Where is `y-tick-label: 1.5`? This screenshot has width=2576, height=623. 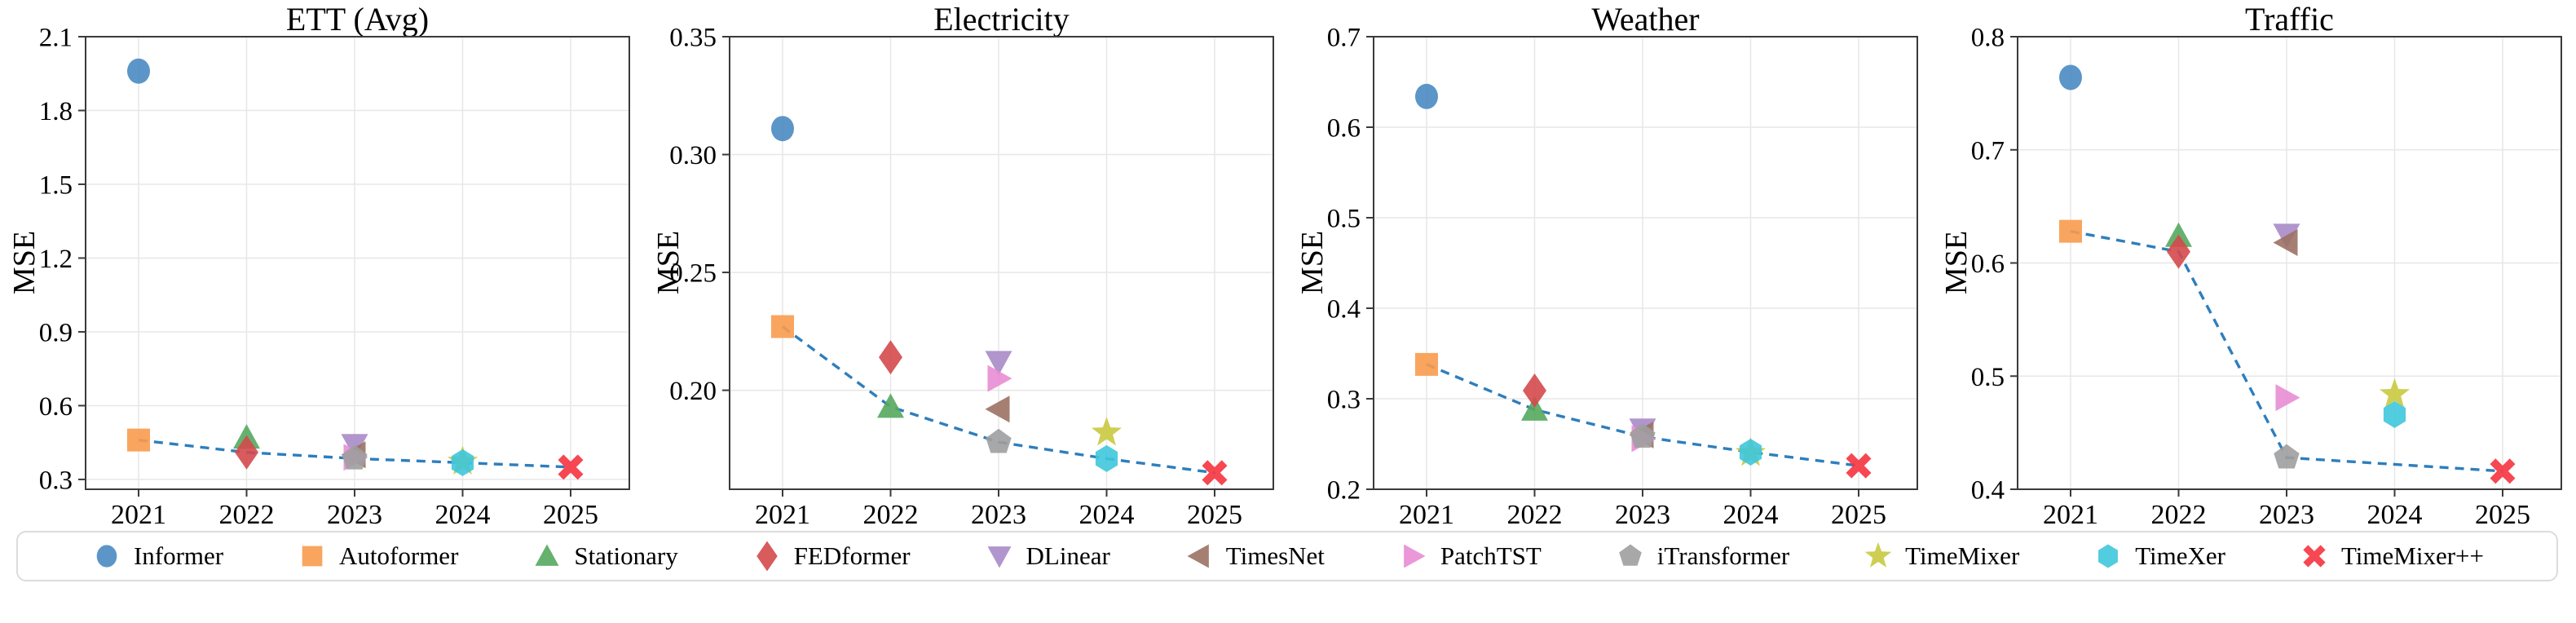
y-tick-label: 1.5 is located at coordinates (56, 186).